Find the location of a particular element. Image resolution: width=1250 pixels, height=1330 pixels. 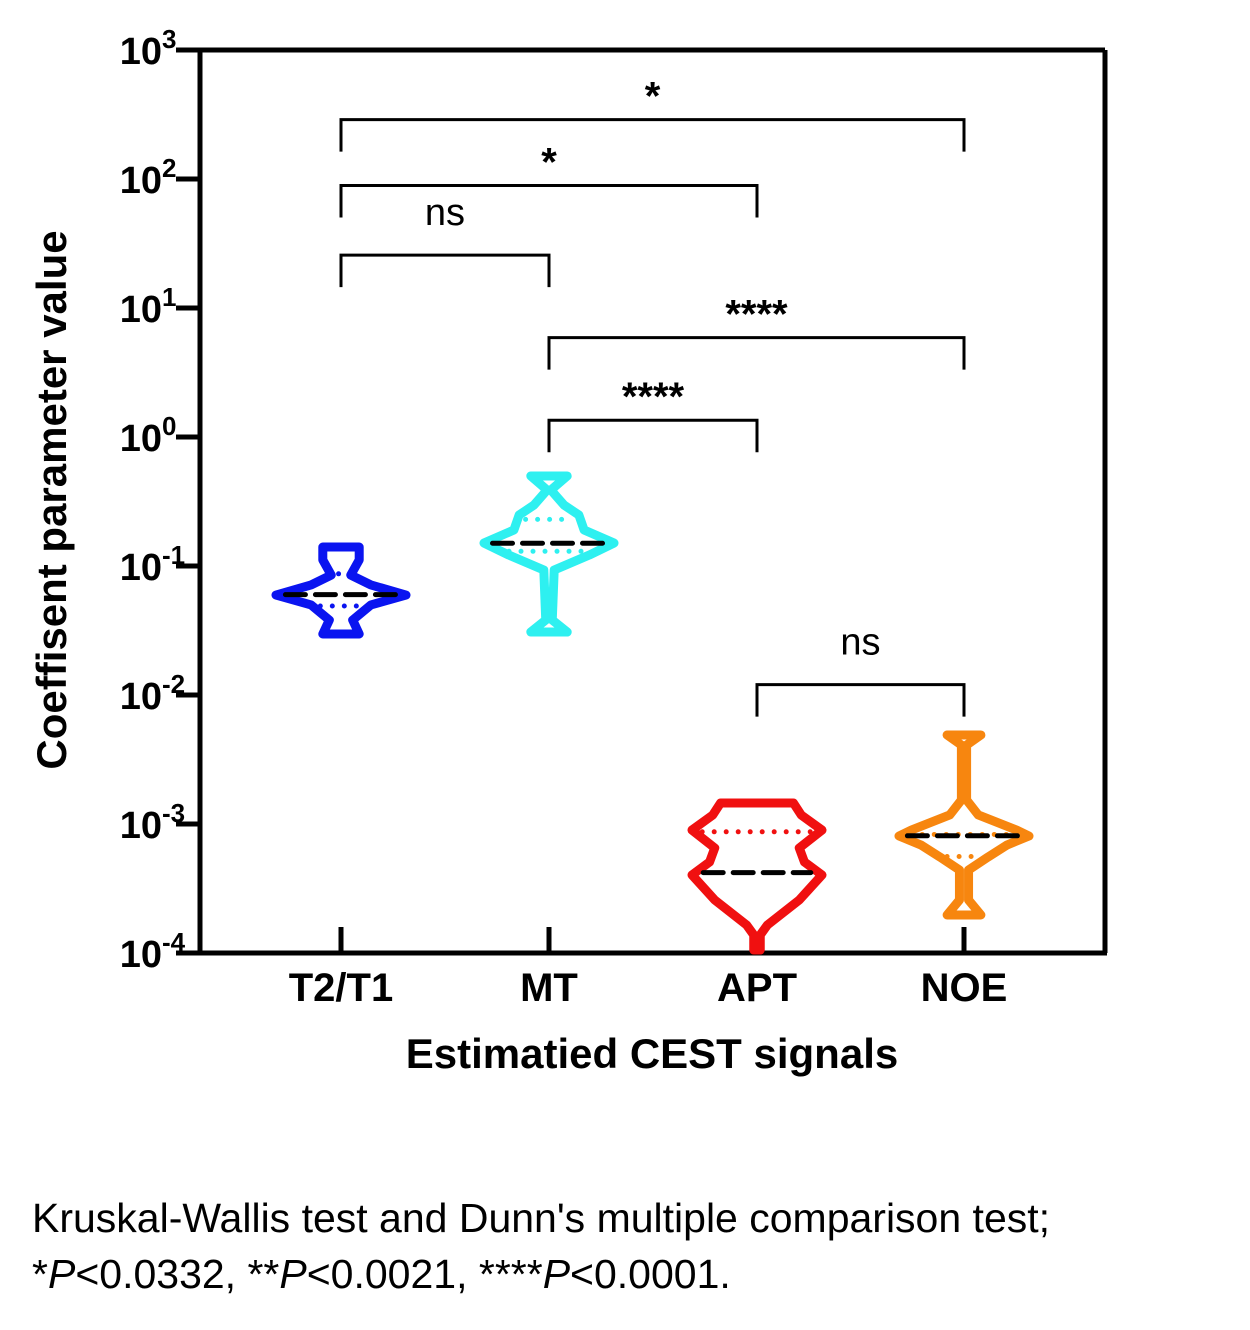

y-tick-exponent: -3 is located at coordinates (173, 813).